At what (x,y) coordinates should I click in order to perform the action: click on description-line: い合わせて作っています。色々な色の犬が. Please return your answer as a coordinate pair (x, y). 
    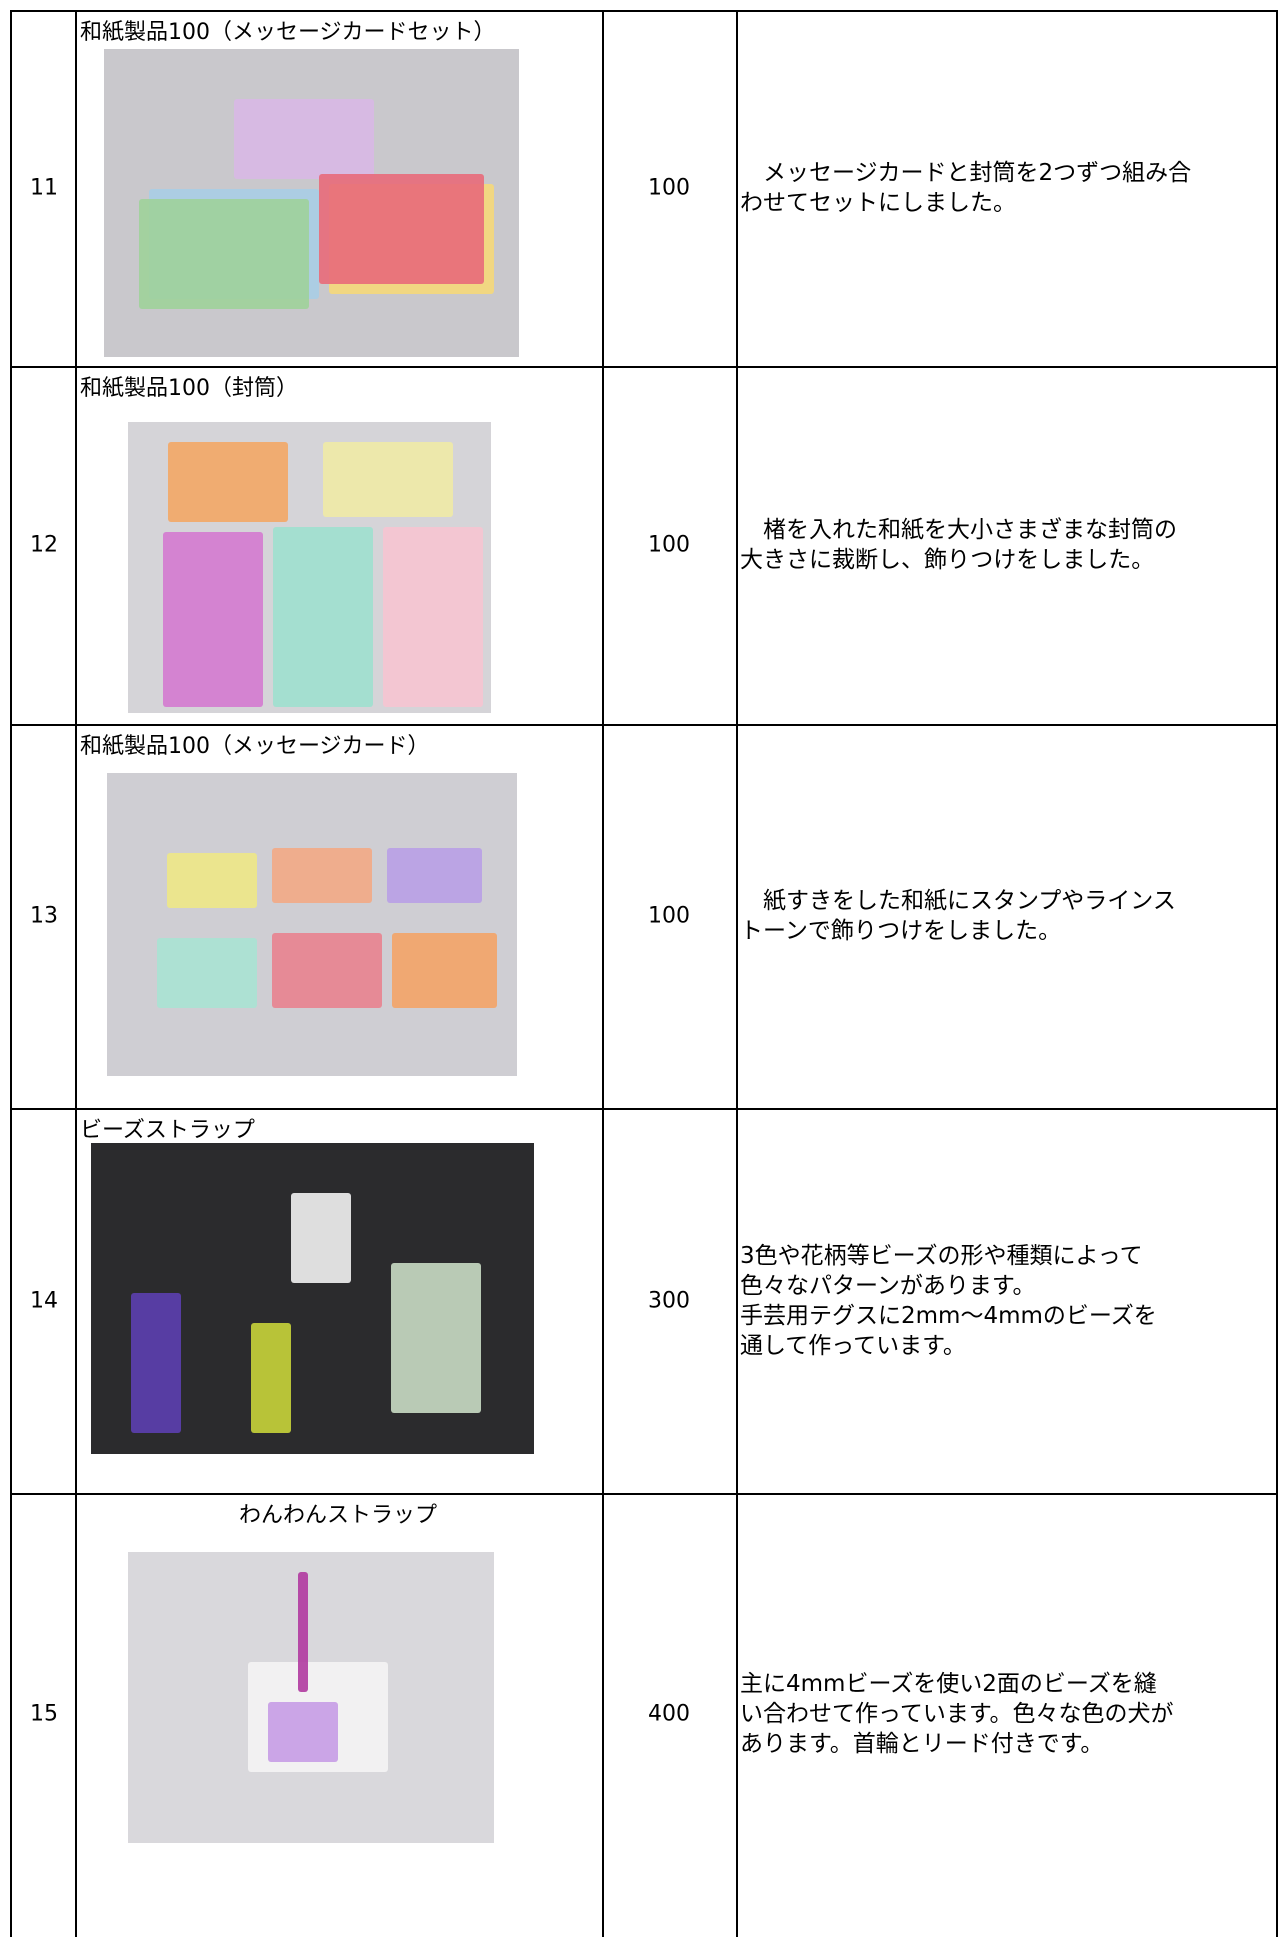
    Looking at the image, I should click on (957, 1714).